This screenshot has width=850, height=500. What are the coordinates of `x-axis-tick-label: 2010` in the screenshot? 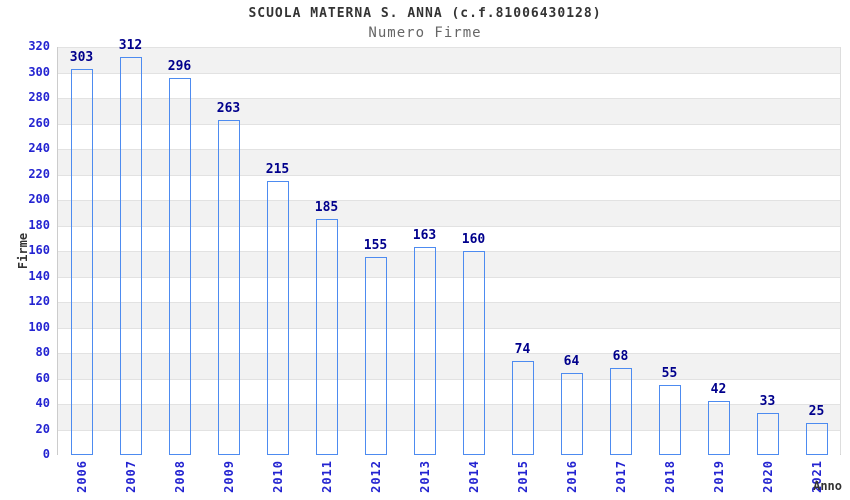 It's located at (277, 476).